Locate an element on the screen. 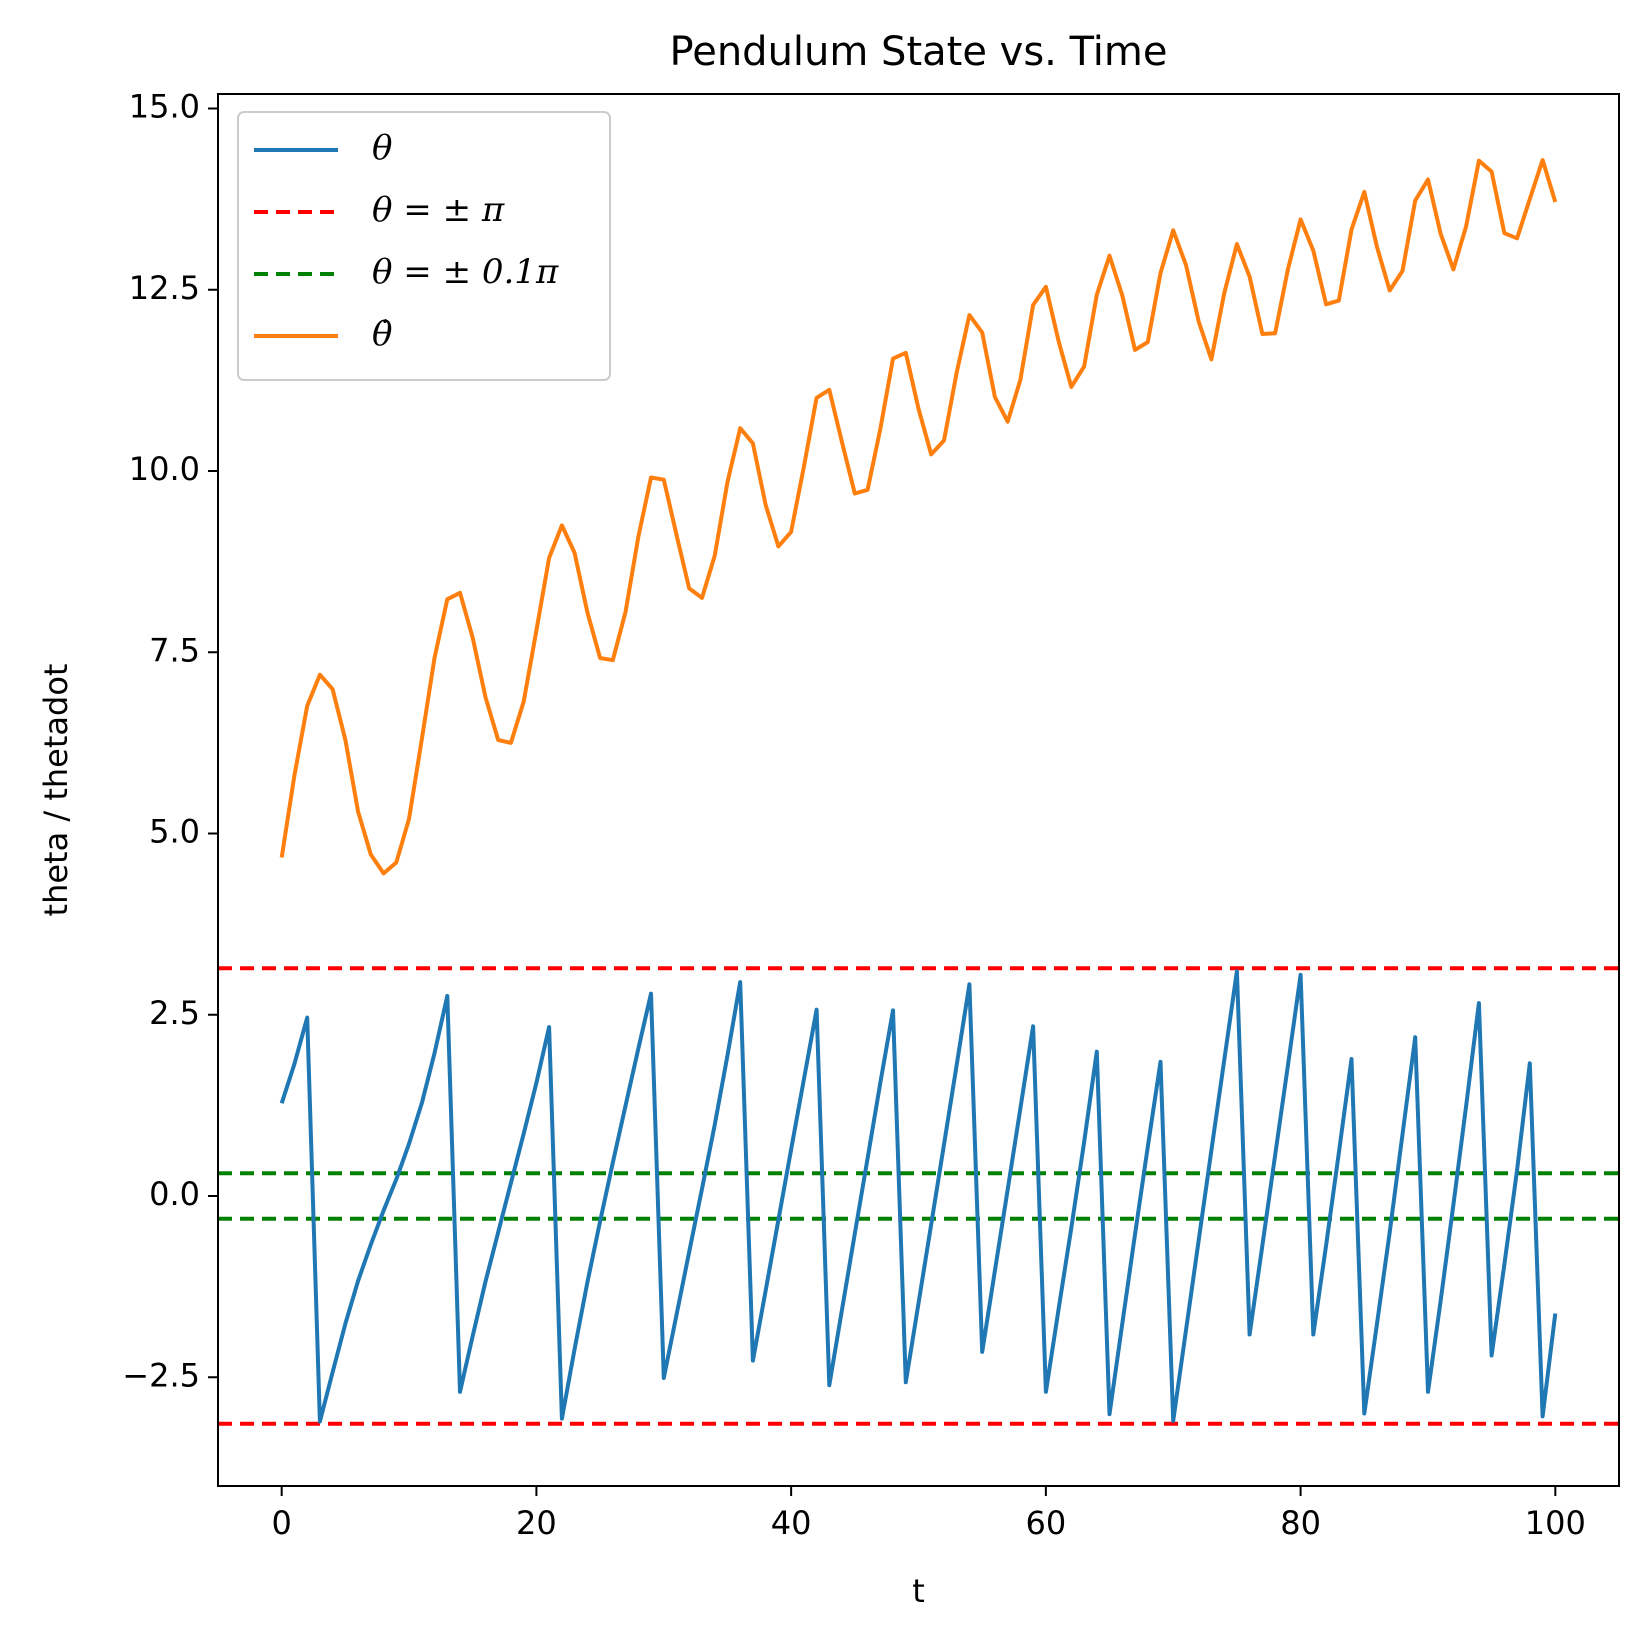  y-tick-label: 0.0 is located at coordinates (174, 1194).